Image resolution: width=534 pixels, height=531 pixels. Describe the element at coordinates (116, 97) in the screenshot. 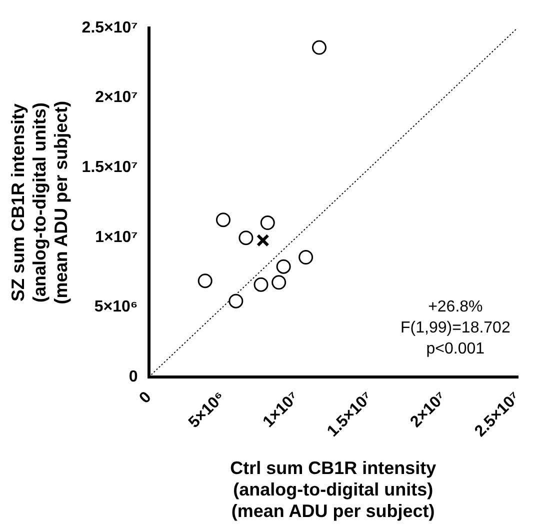

I see `y-tick-label: 2×10⁷` at that location.